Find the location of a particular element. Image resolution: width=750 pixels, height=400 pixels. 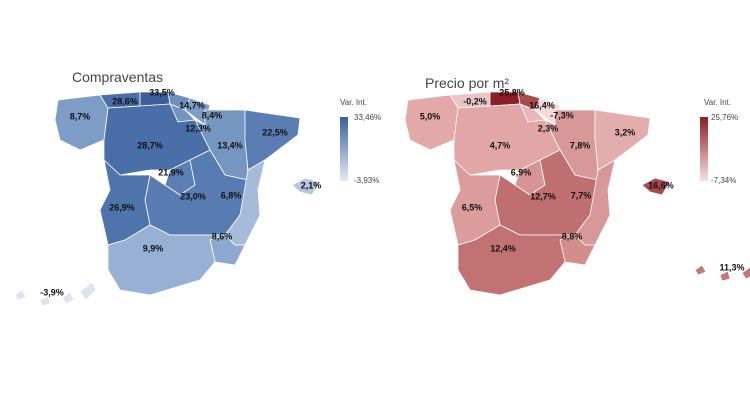

region-label: 8,7% is located at coordinates (80, 116).